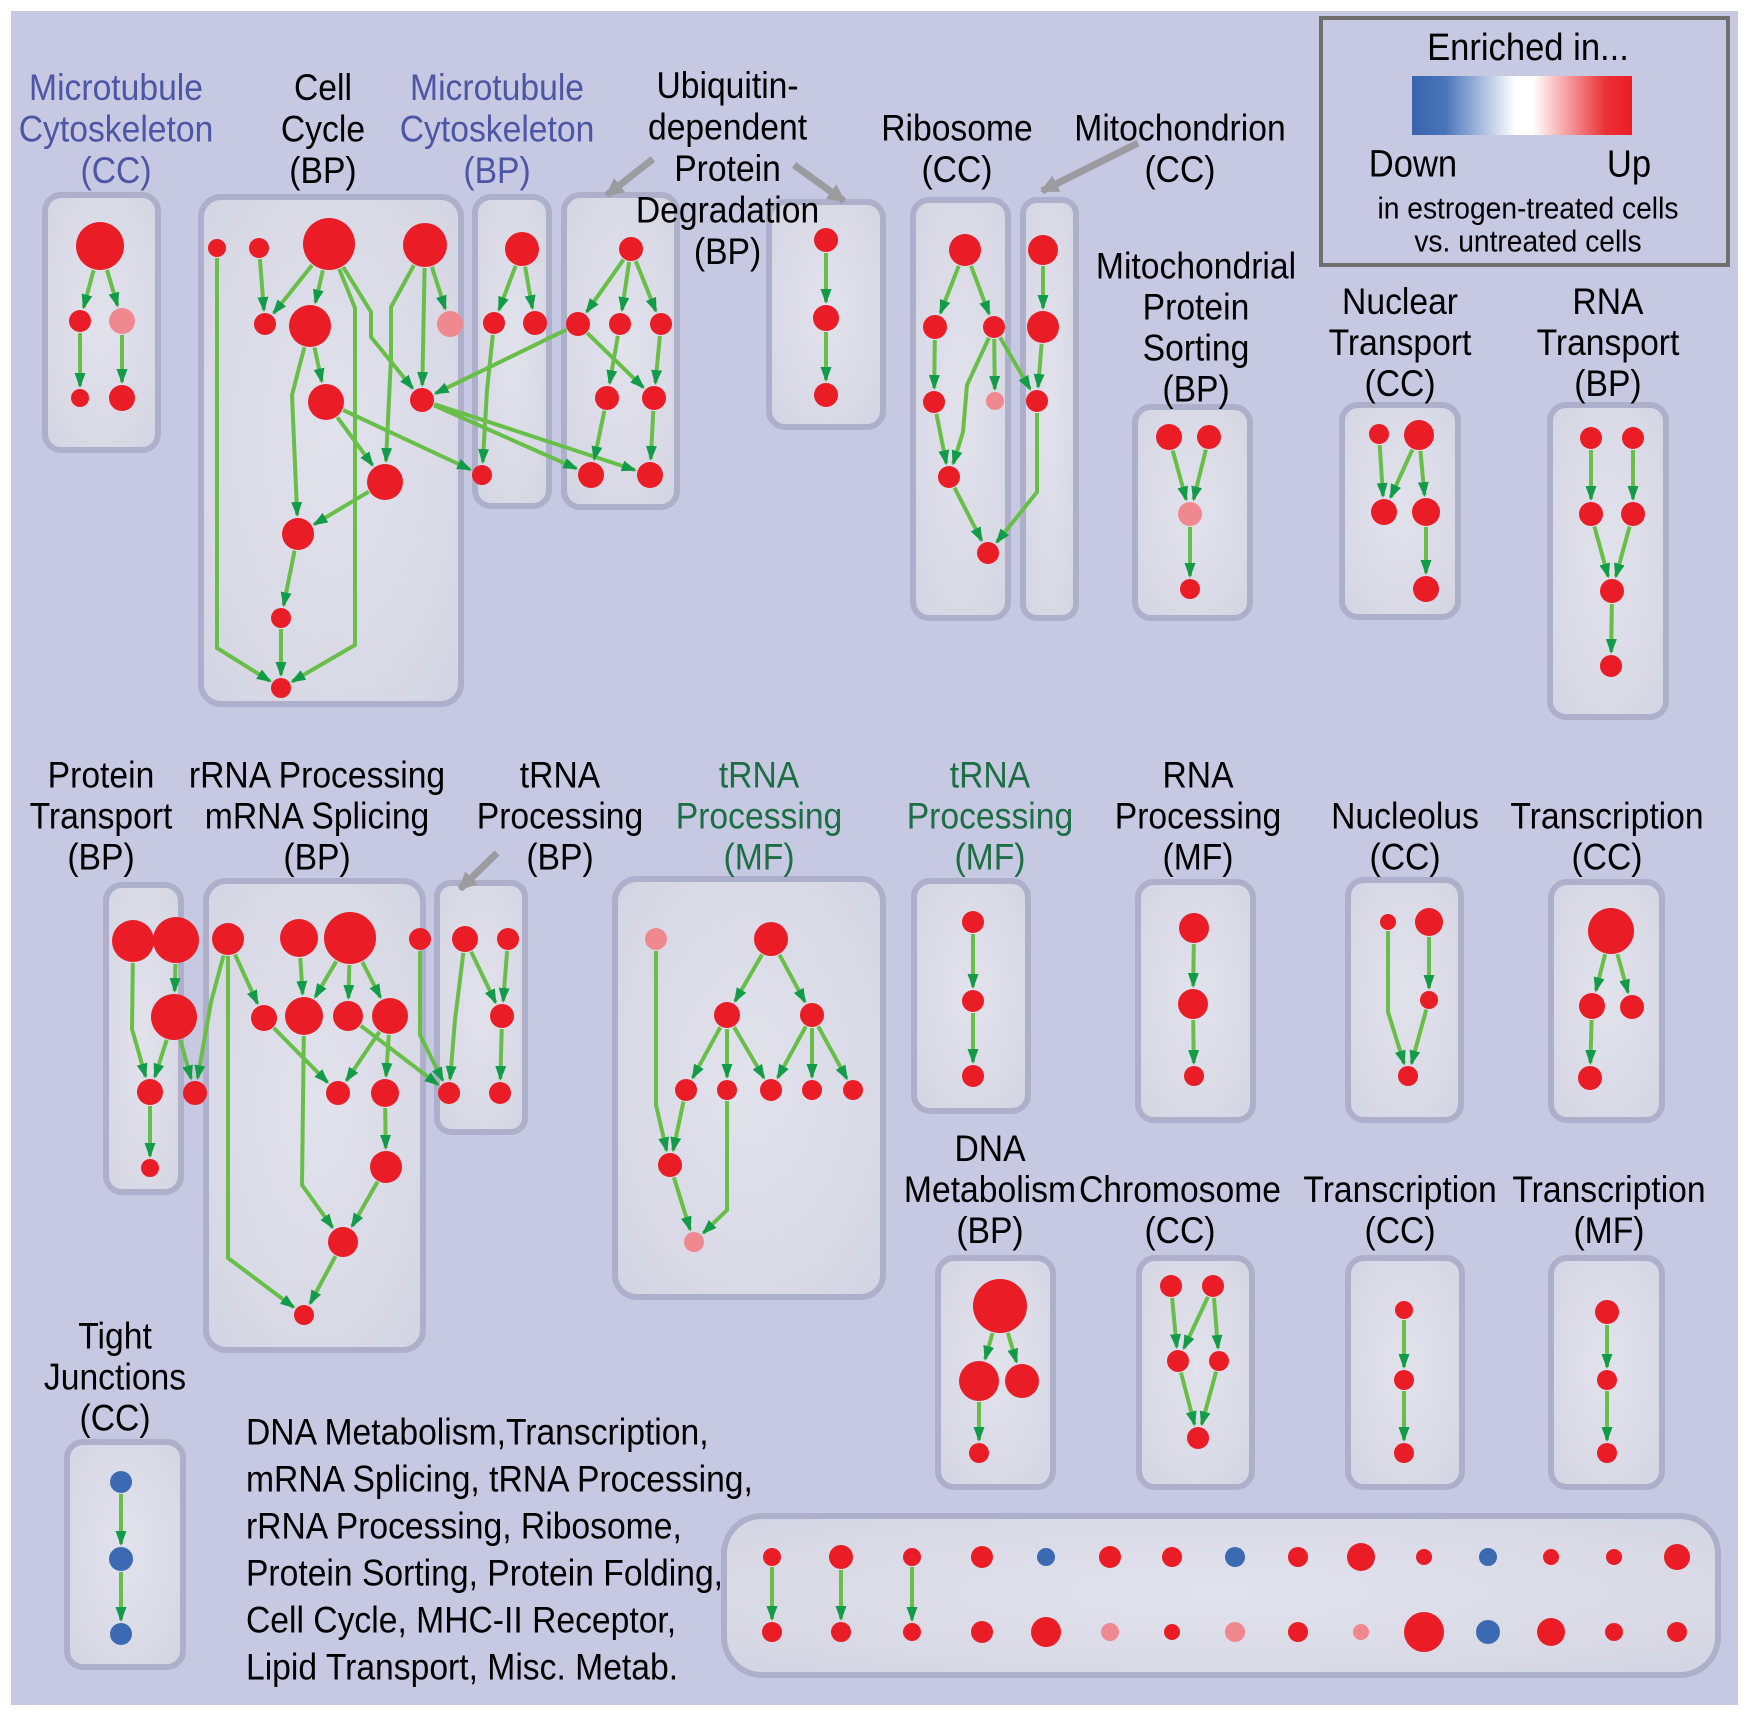 The width and height of the screenshot is (1750, 1720). Describe the element at coordinates (1179, 128) in the screenshot. I see `svg-text: Mitochondrion` at that location.